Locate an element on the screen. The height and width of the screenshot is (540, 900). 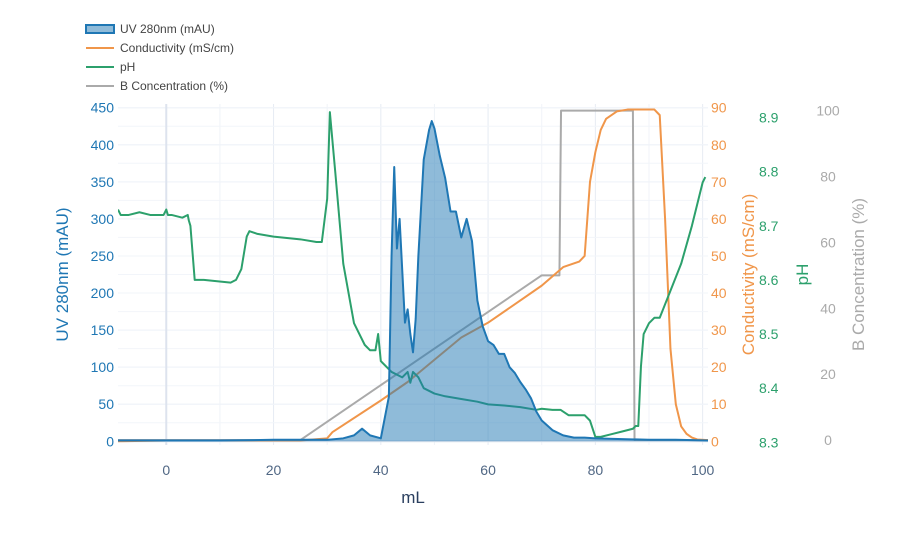
conductivity-tick-label: 70 is located at coordinates (719, 182).